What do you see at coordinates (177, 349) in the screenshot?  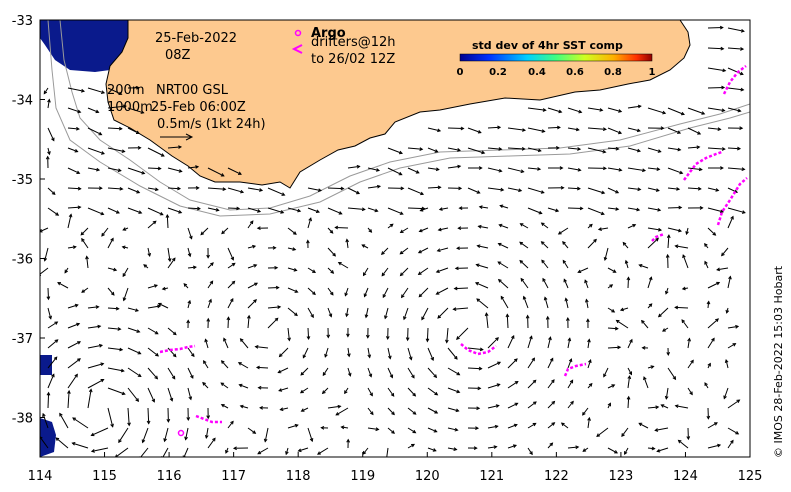 I see `drifter-track` at bounding box center [177, 349].